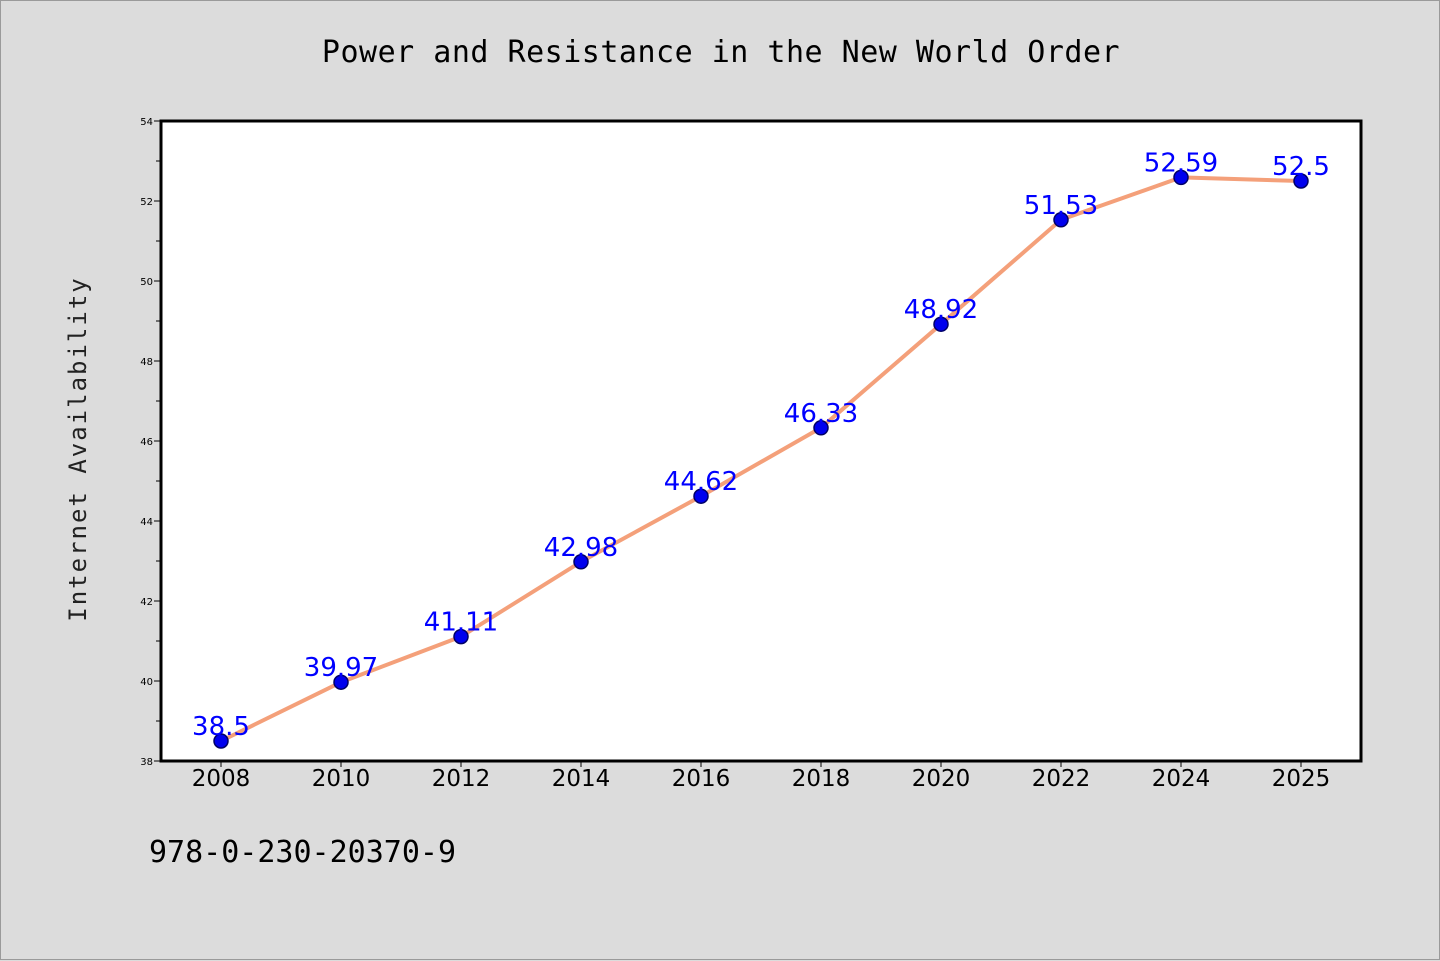 The image size is (1440, 961). I want to click on x-tick-label: 2014, so click(581, 779).